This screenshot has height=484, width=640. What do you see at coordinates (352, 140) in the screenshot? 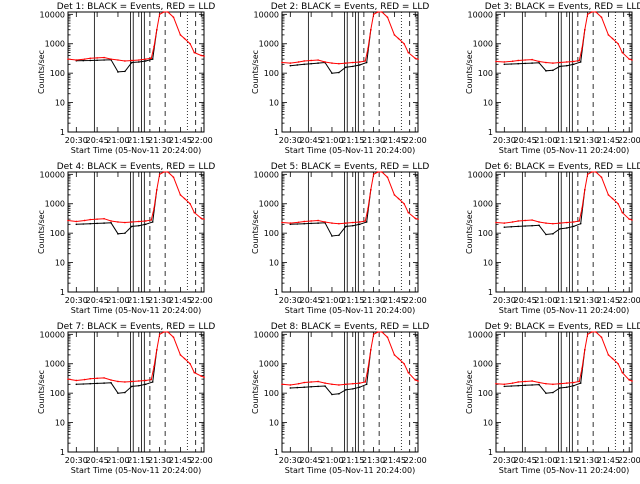
I see `x-tick-label: 21:15` at bounding box center [352, 140].